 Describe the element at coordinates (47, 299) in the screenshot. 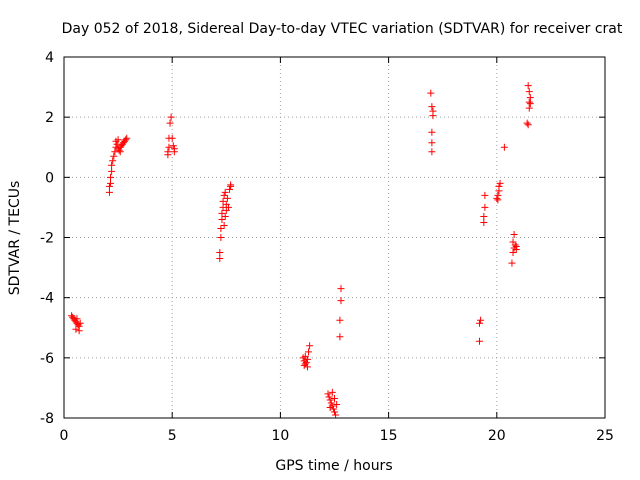

I see `y-tick-label: -4` at that location.